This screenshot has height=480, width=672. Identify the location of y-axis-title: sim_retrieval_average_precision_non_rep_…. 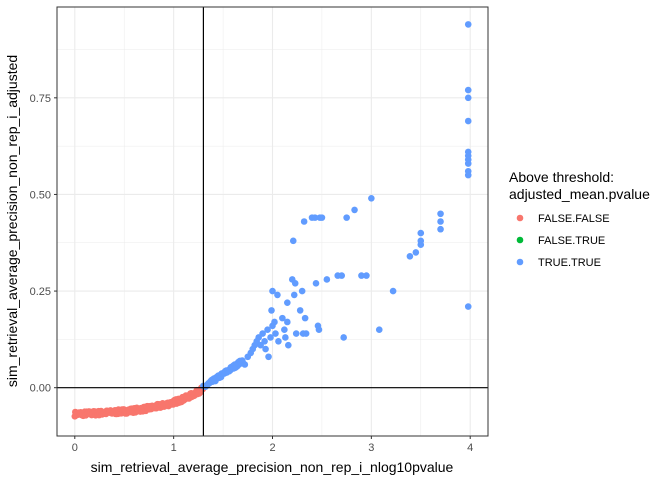
(12, 221).